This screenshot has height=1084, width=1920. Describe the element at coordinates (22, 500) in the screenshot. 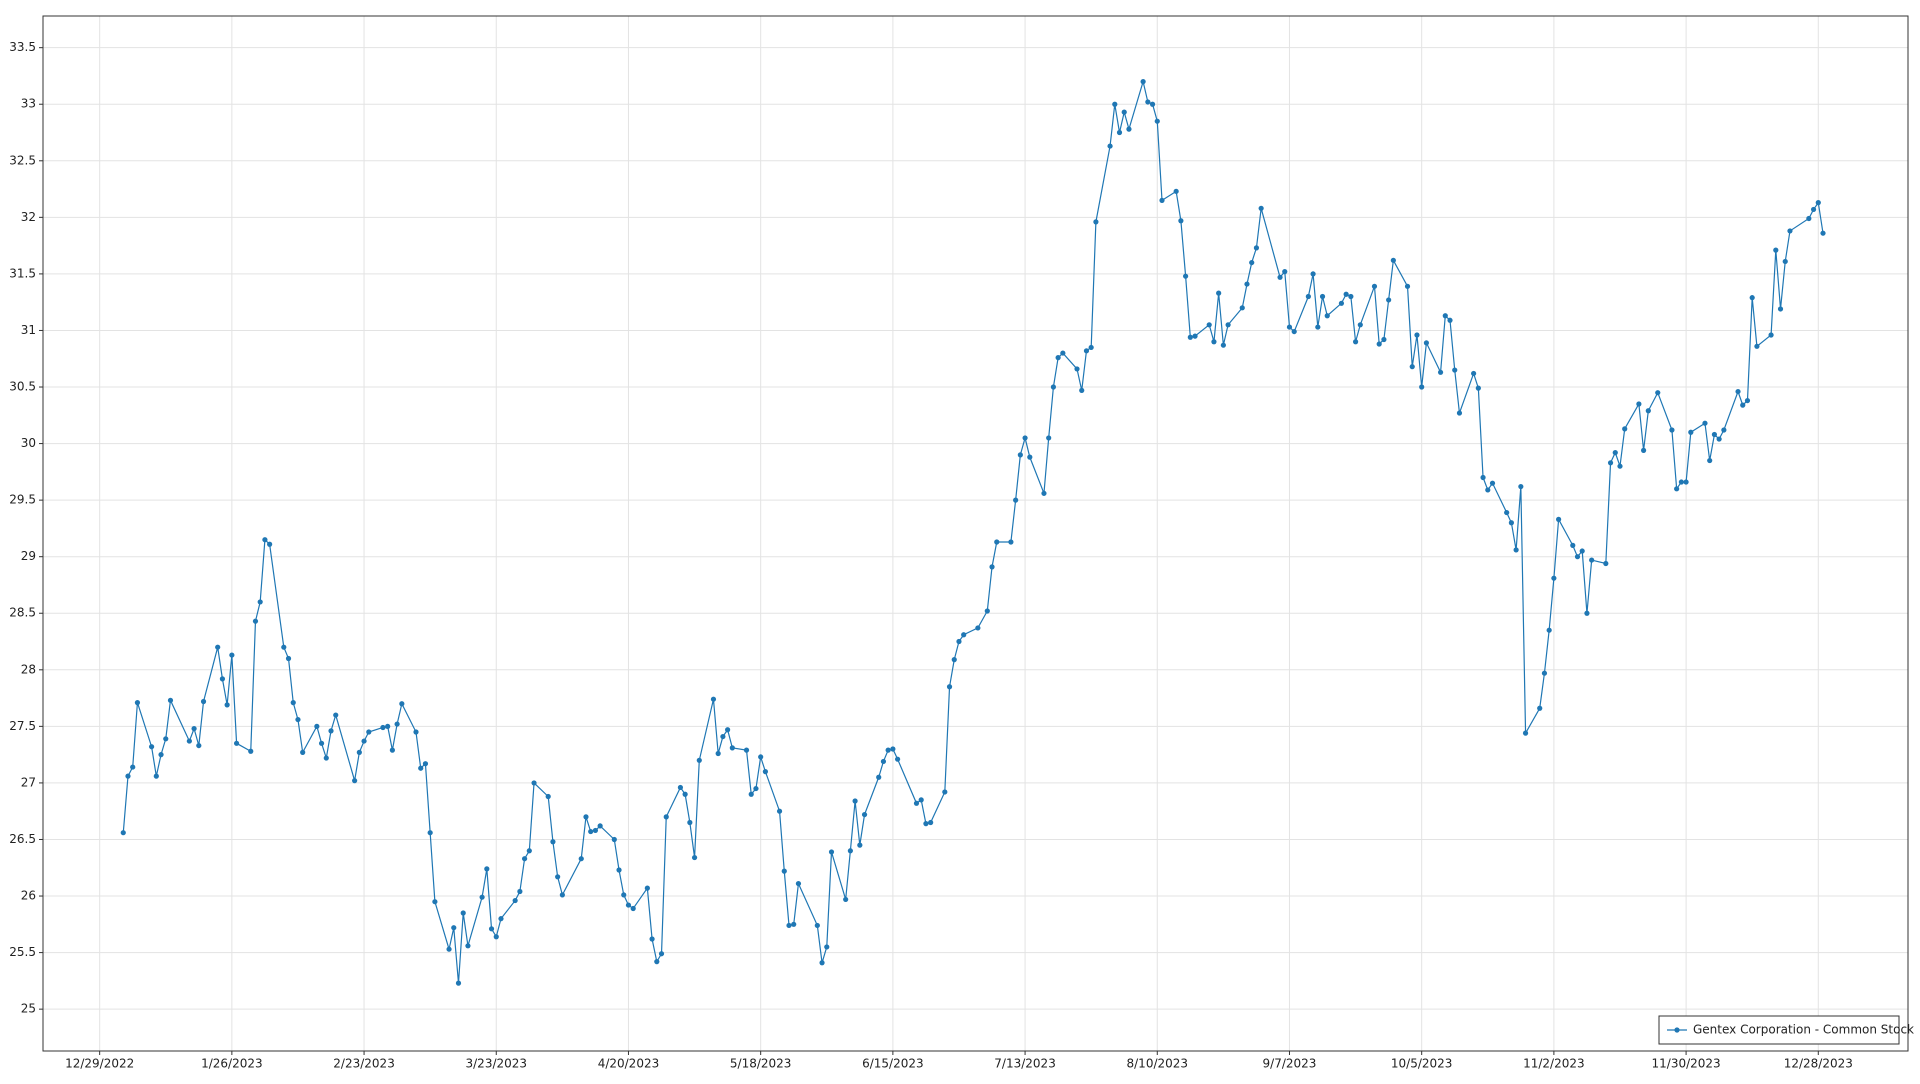

I see `y-tick-label: 29.5` at that location.